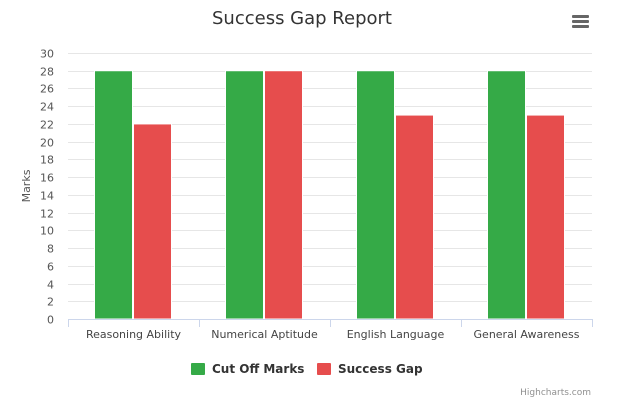 The image size is (617, 406). Describe the element at coordinates (50, 249) in the screenshot. I see `y-tick-label: 8` at that location.